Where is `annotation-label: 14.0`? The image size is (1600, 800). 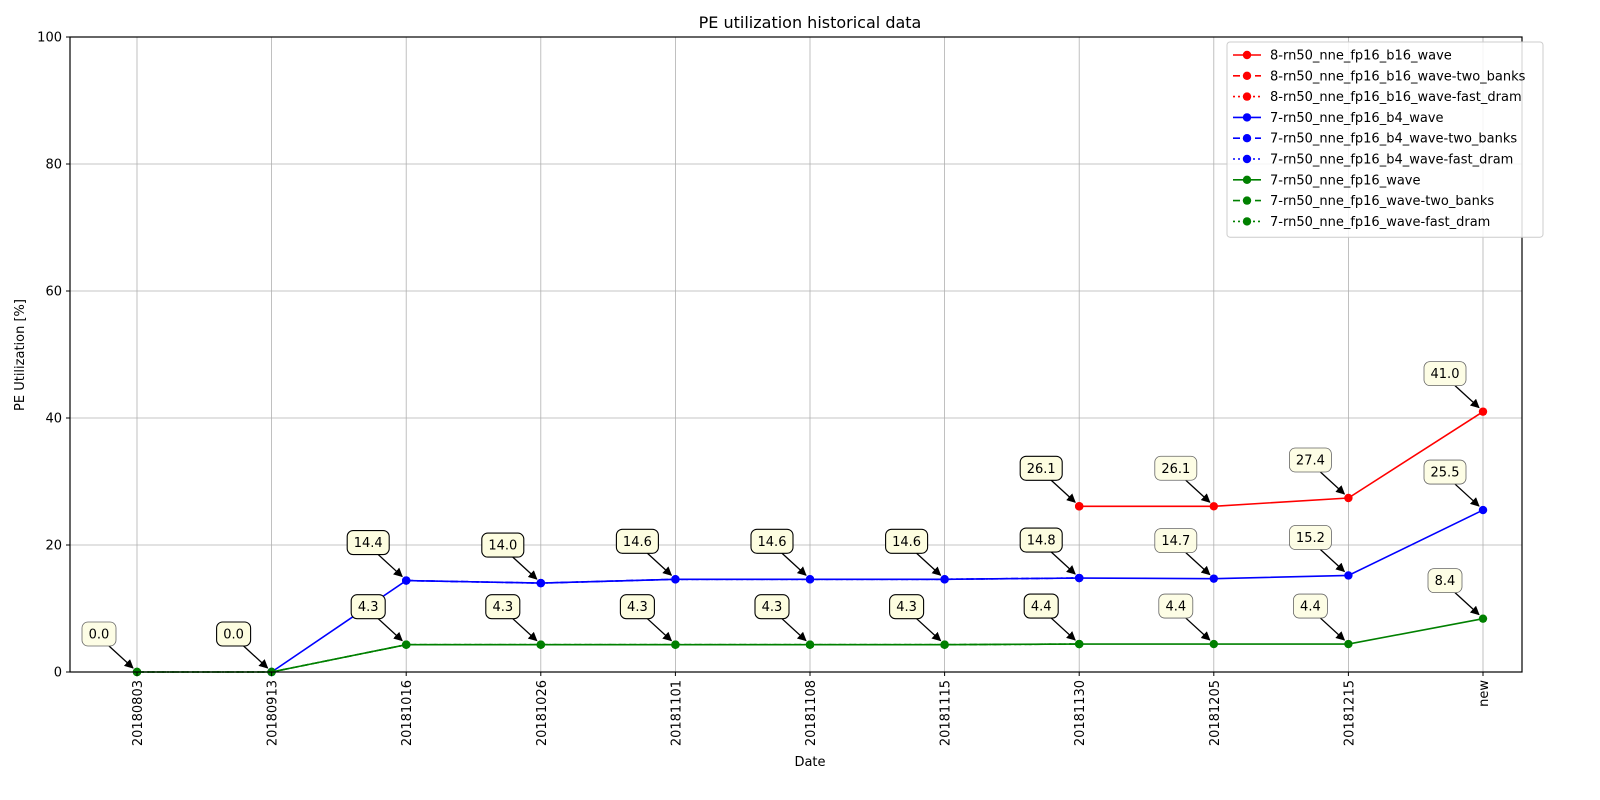
annotation-label: 14.0 is located at coordinates (502, 546).